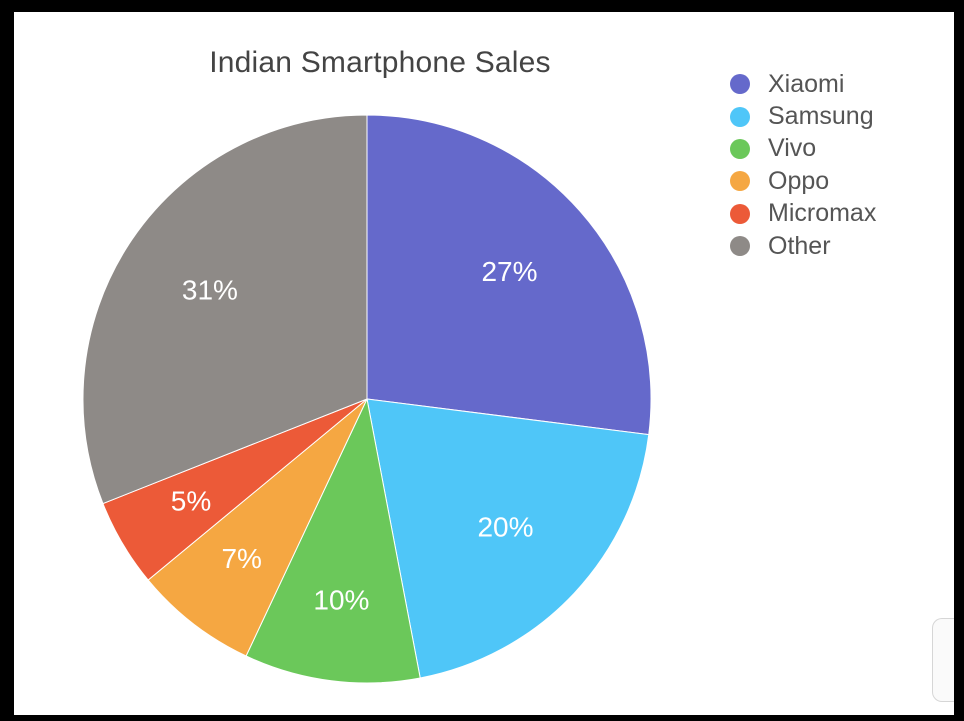 The image size is (964, 721). Describe the element at coordinates (821, 116) in the screenshot. I see `legend-label: Samsung` at that location.